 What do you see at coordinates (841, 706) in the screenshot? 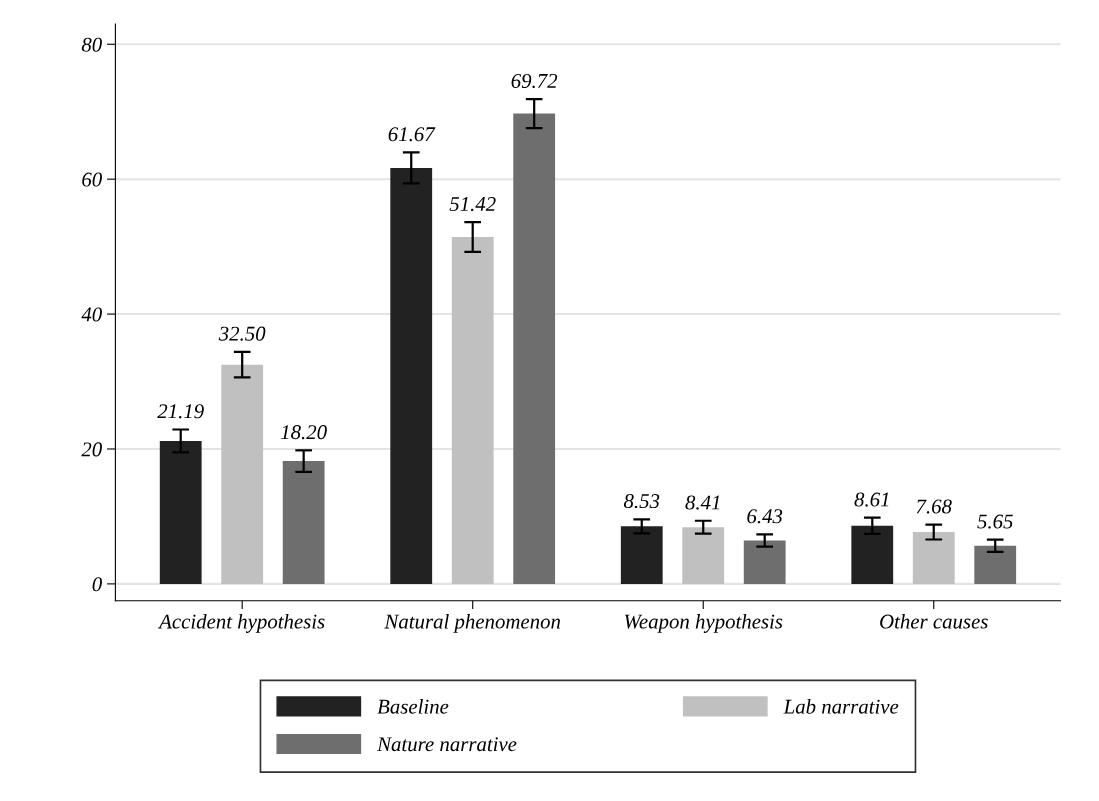
I see `legend-label: Lab narrative` at bounding box center [841, 706].